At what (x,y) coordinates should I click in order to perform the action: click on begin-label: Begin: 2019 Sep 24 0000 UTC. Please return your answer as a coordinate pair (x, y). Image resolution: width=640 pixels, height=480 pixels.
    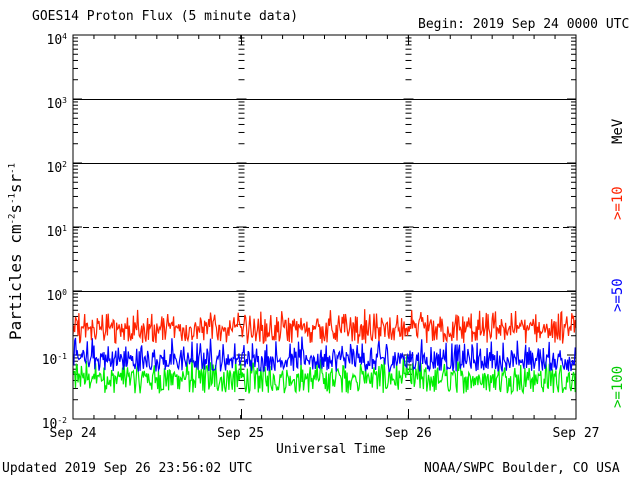
    Looking at the image, I should click on (524, 24).